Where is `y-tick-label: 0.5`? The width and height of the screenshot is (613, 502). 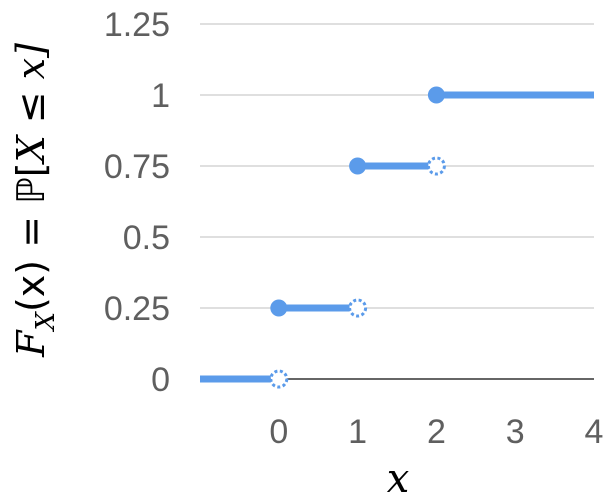
y-tick-label: 0.5 is located at coordinates (146, 238).